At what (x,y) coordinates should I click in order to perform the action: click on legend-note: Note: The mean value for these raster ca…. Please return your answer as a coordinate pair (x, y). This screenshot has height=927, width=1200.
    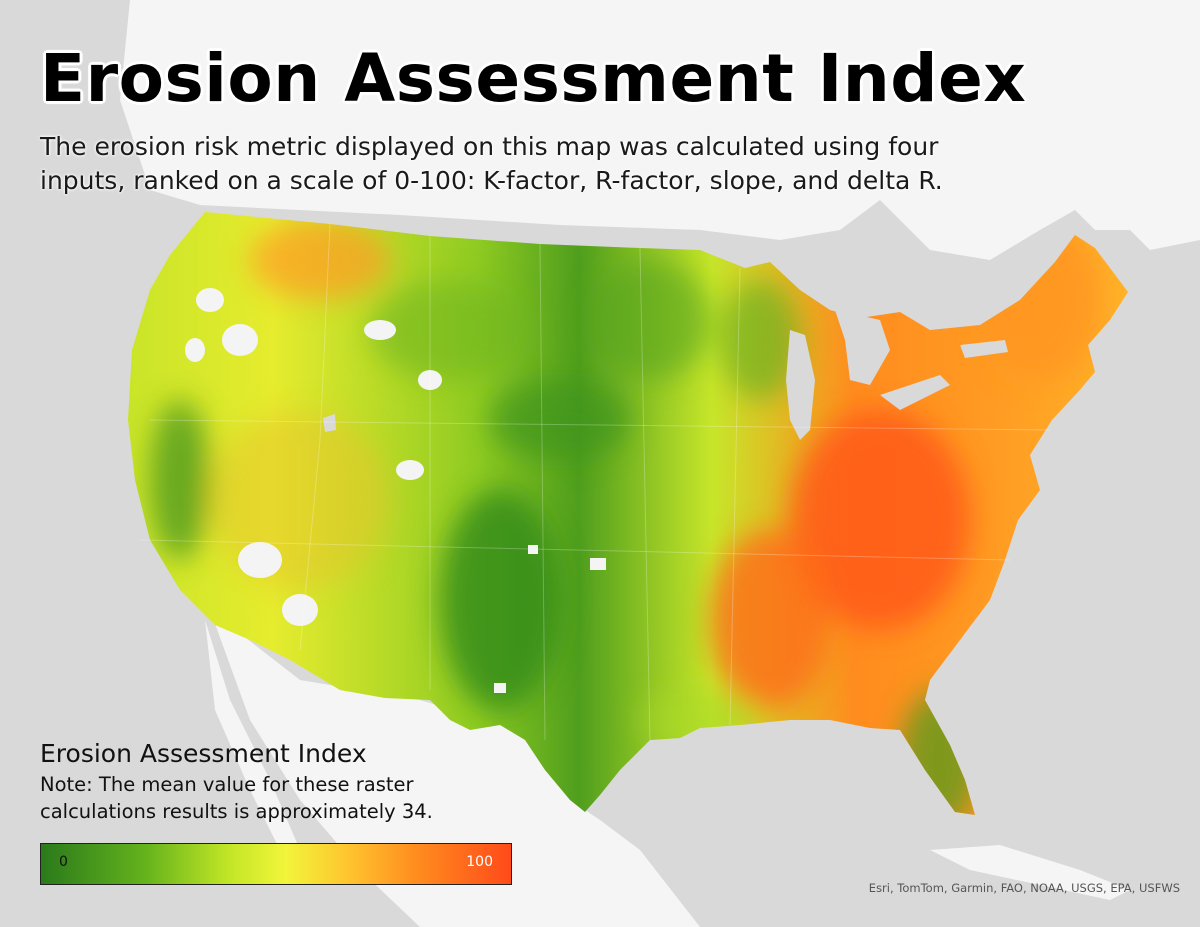
    Looking at the image, I should click on (236, 798).